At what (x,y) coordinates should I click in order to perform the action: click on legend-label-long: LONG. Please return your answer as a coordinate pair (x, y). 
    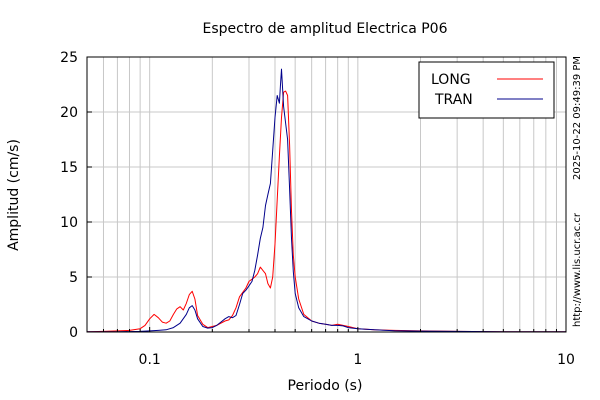
    Looking at the image, I should click on (451, 80).